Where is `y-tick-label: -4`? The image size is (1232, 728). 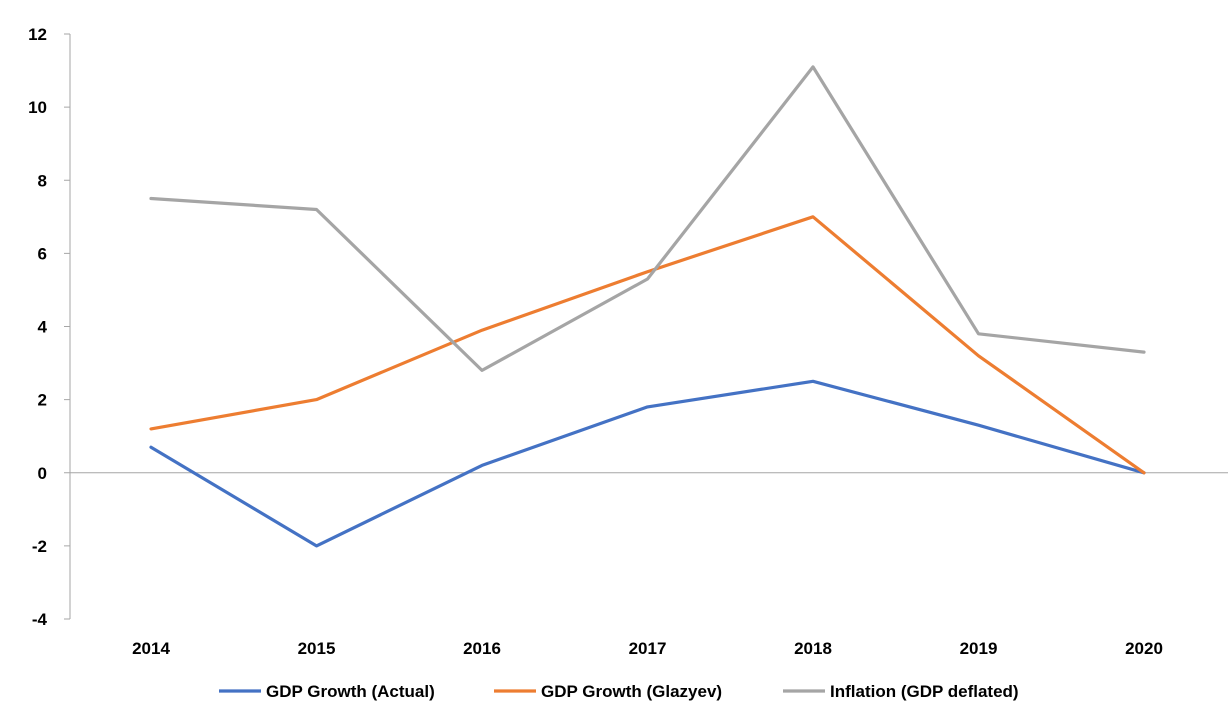 y-tick-label: -4 is located at coordinates (40, 619).